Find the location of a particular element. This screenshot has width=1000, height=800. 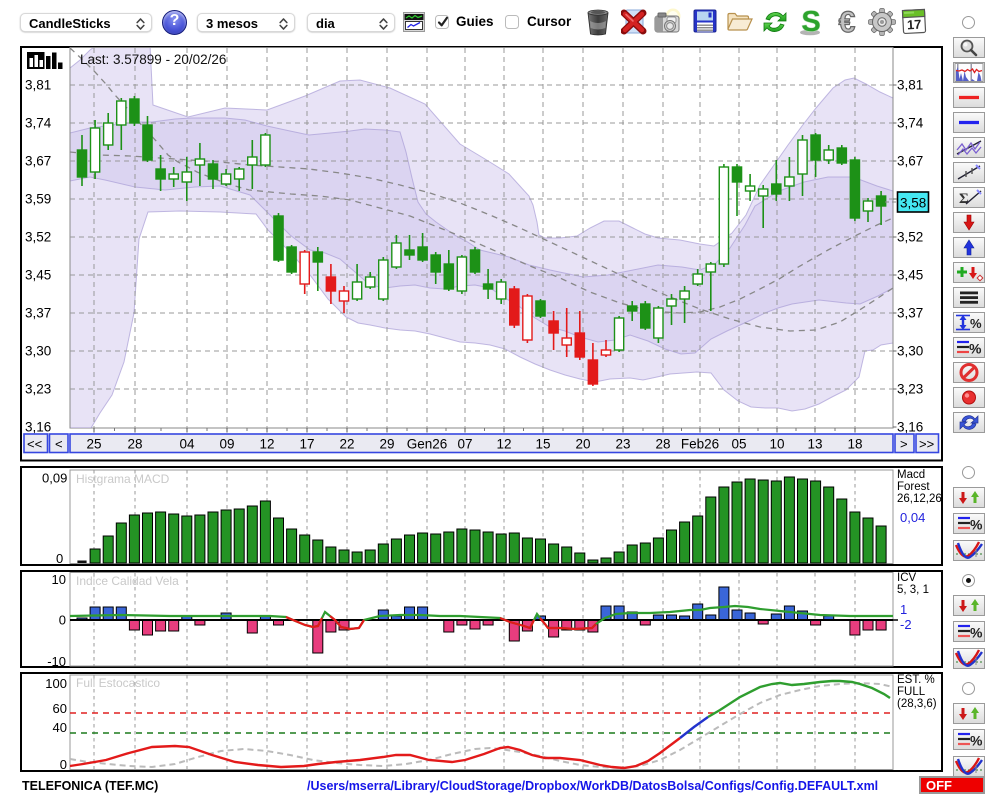

svg-text: 23 is located at coordinates (622, 444).